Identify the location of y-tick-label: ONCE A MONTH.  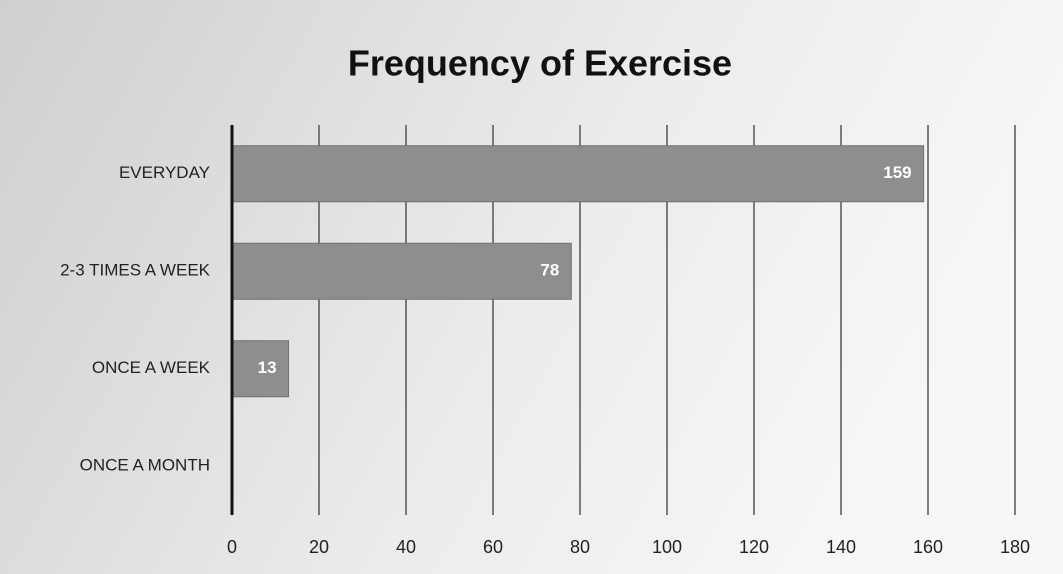
(145, 465).